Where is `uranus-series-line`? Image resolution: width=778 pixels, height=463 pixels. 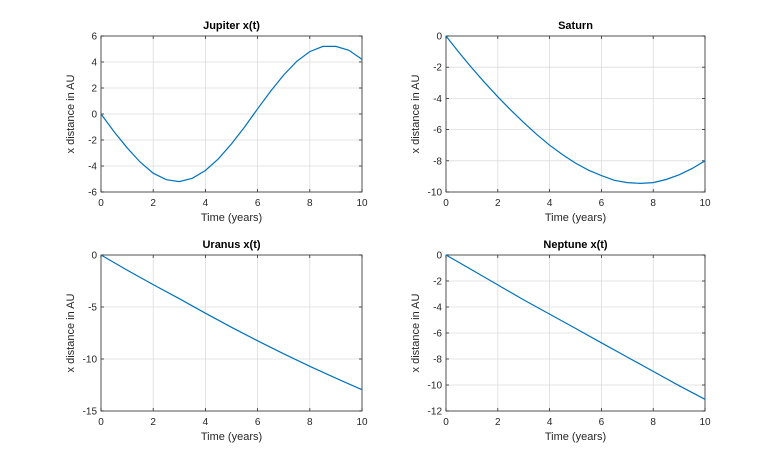
uranus-series-line is located at coordinates (231, 322).